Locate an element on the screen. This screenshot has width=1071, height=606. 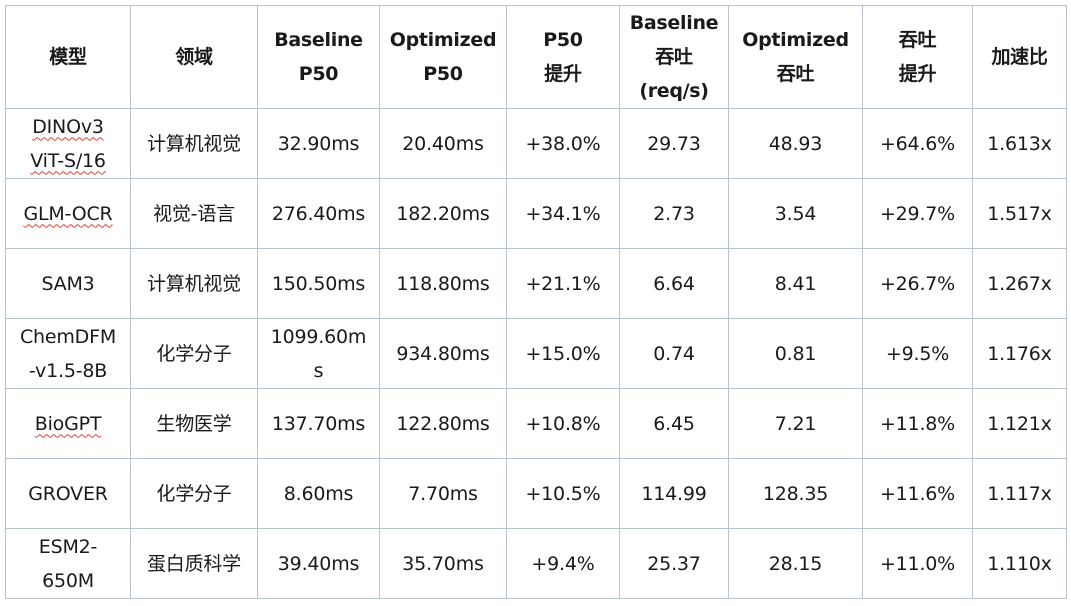
header-model: 模型 is located at coordinates (68, 57).